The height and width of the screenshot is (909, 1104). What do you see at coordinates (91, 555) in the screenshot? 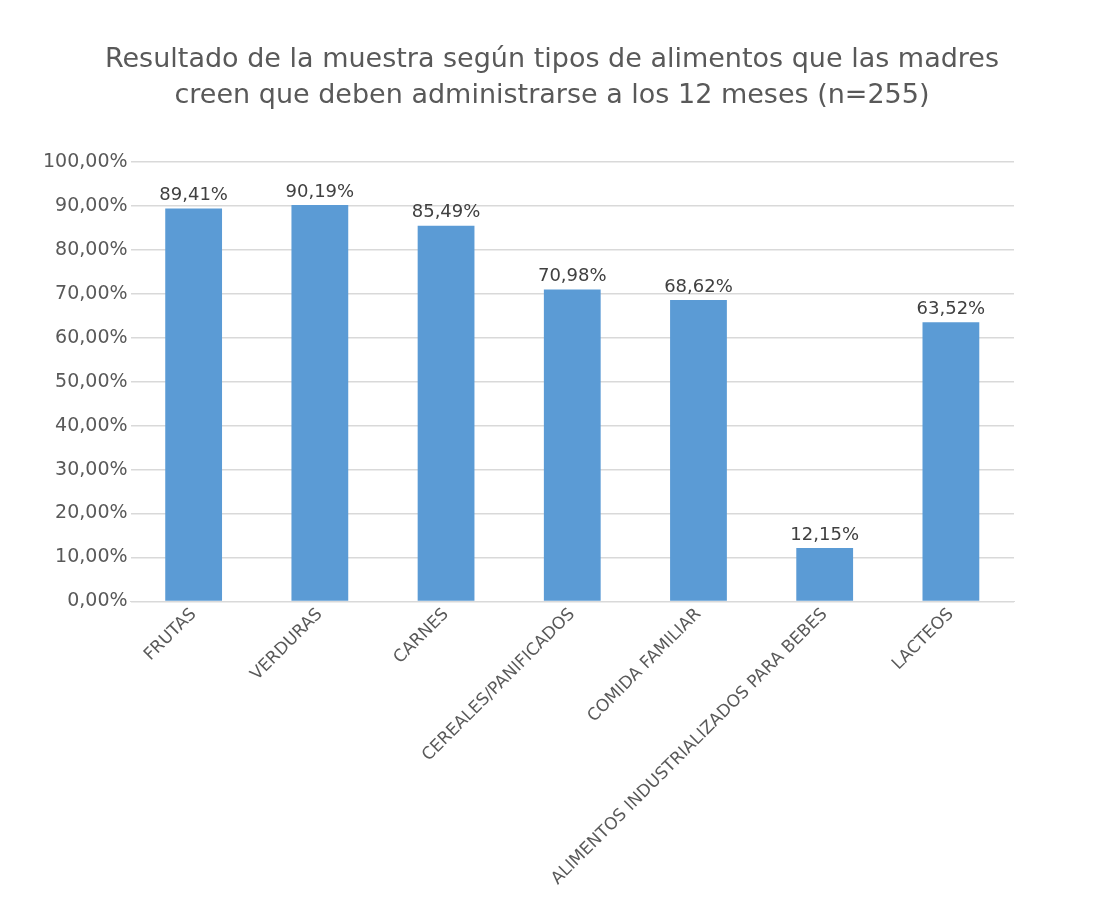
I see `y-tick-label: 10,00%` at bounding box center [91, 555].